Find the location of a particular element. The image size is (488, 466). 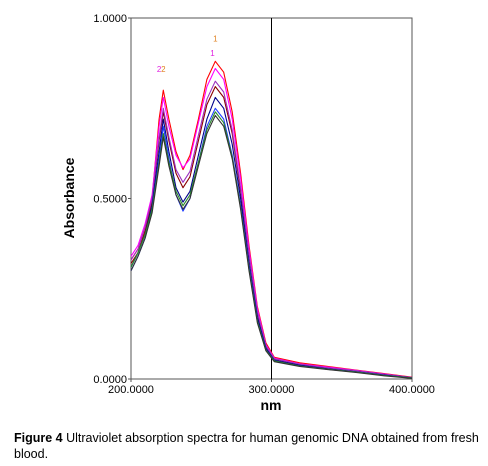

x-tick-label: 200.0000 is located at coordinates (131, 390).